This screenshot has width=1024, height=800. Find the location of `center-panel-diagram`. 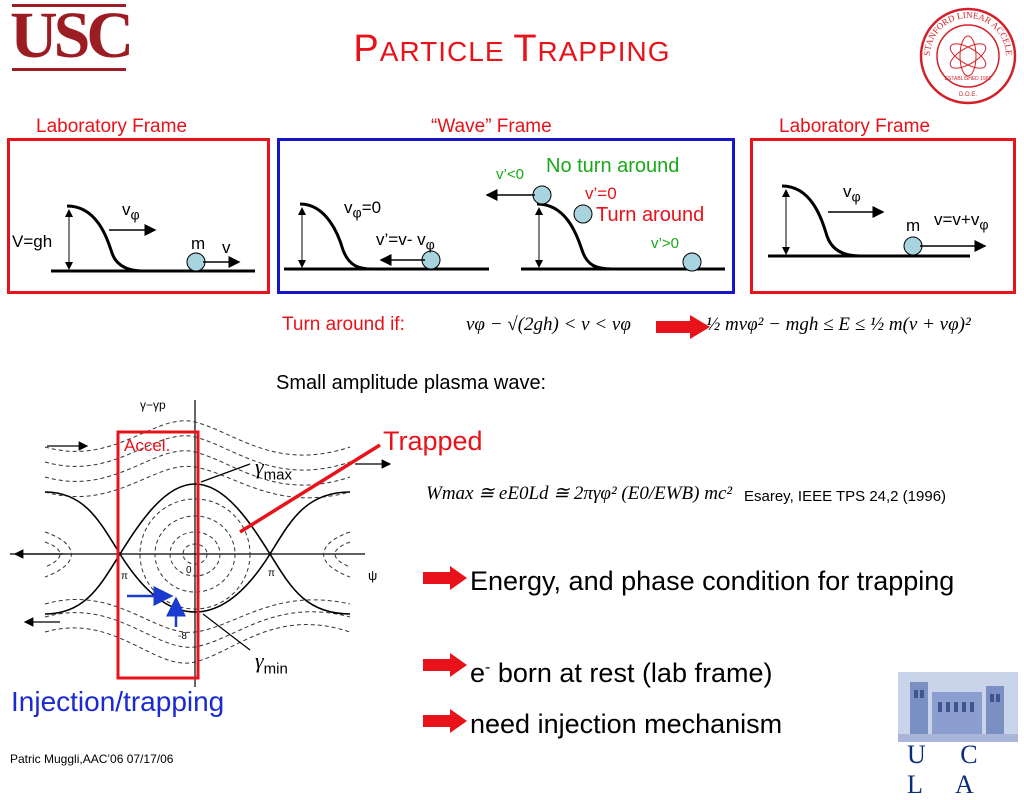

center-panel-diagram is located at coordinates (504, 228).